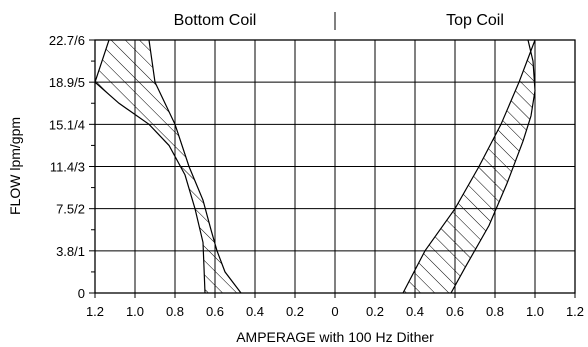 This screenshot has width=588, height=347. Describe the element at coordinates (334, 311) in the screenshot. I see `x-tick-label: 0` at that location.